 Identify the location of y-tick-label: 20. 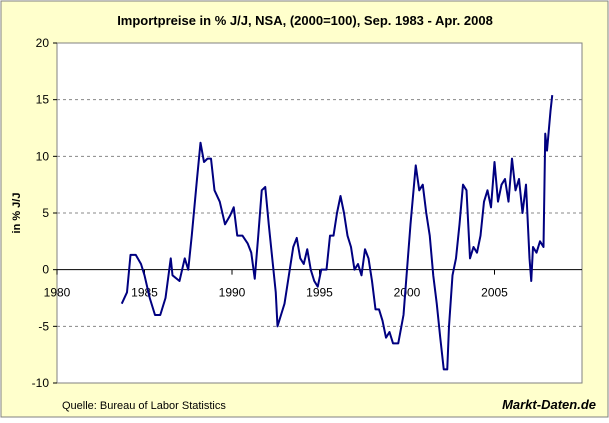
(43, 43).